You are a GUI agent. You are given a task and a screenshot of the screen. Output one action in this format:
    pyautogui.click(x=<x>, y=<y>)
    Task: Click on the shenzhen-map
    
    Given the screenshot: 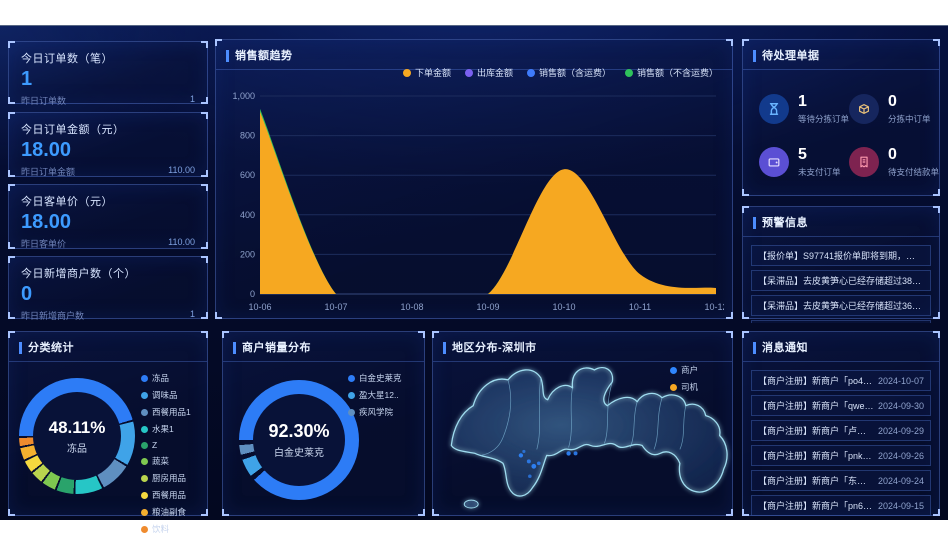 What is the action you would take?
    pyautogui.click(x=582, y=436)
    